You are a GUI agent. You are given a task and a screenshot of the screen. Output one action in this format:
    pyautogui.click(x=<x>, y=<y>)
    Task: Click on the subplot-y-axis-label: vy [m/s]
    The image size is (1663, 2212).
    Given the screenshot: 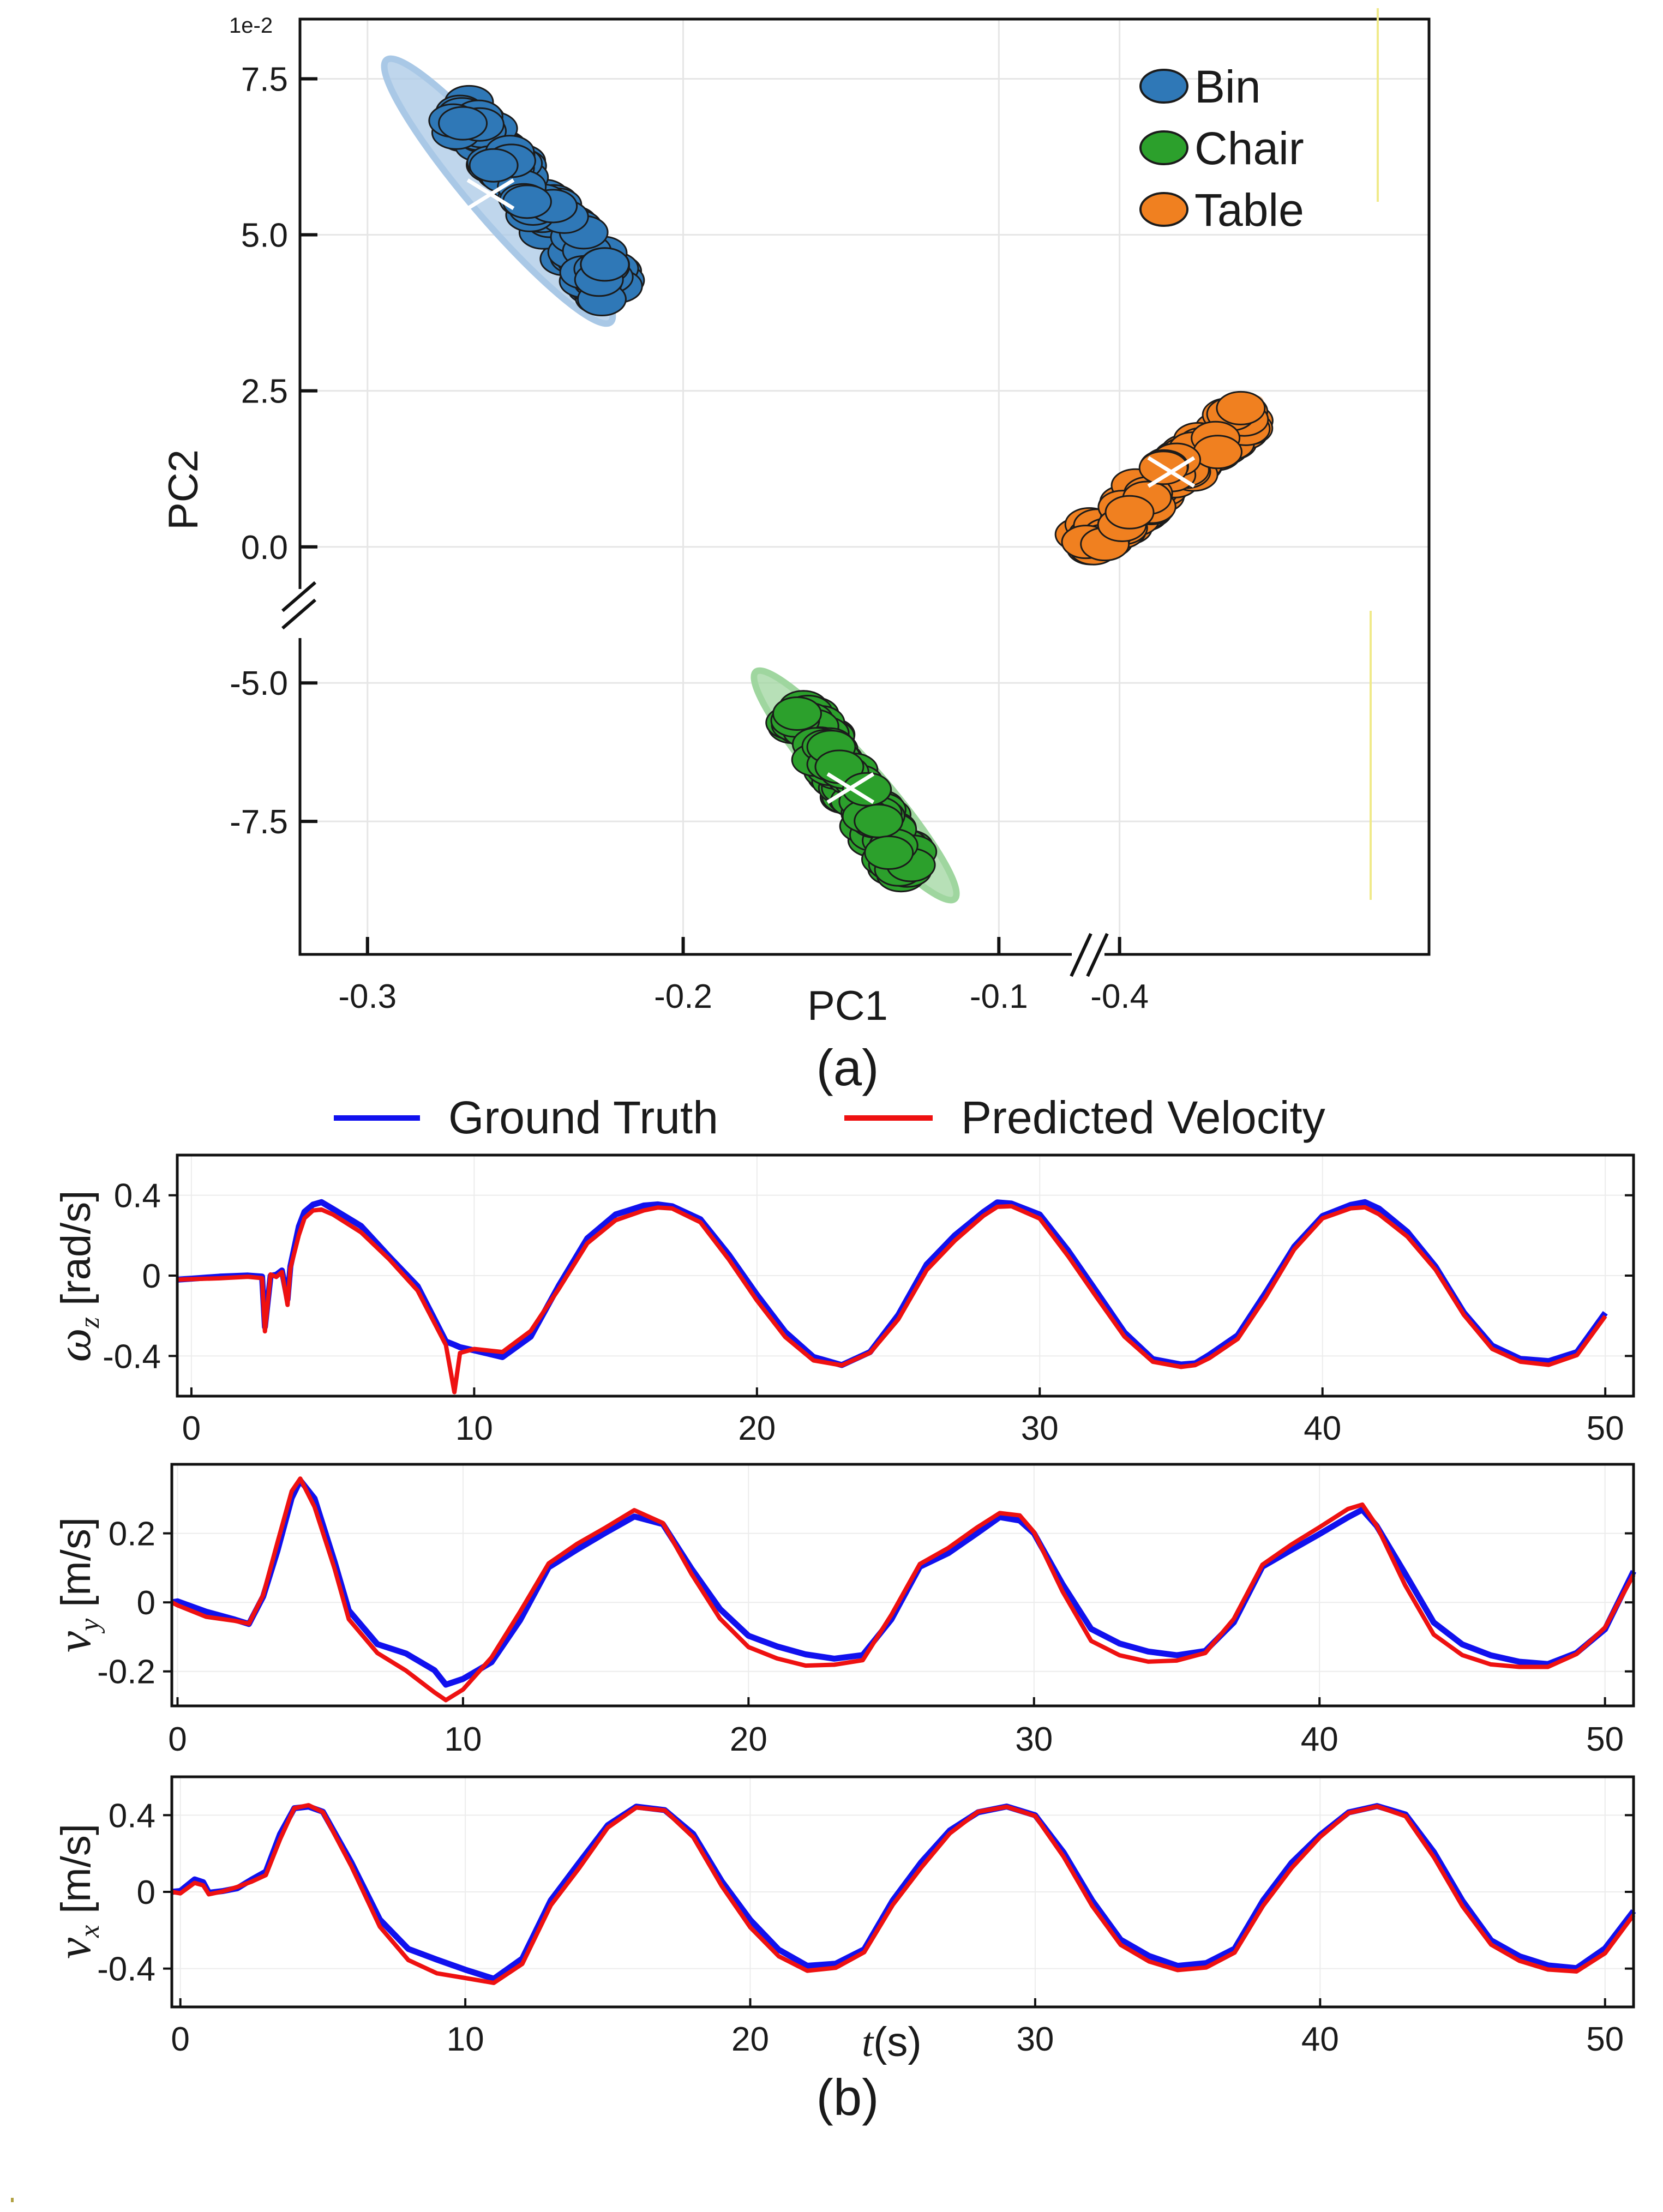 What is the action you would take?
    pyautogui.click(x=77, y=1584)
    